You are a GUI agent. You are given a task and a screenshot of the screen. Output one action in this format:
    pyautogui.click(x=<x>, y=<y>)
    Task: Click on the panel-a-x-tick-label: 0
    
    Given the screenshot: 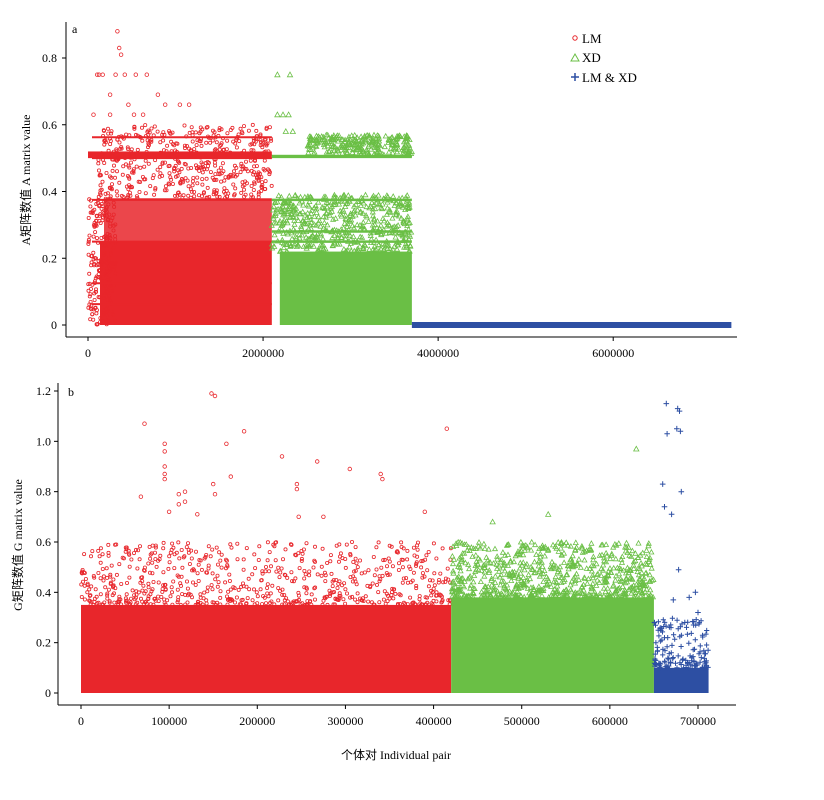 What is the action you would take?
    pyautogui.click(x=88, y=353)
    